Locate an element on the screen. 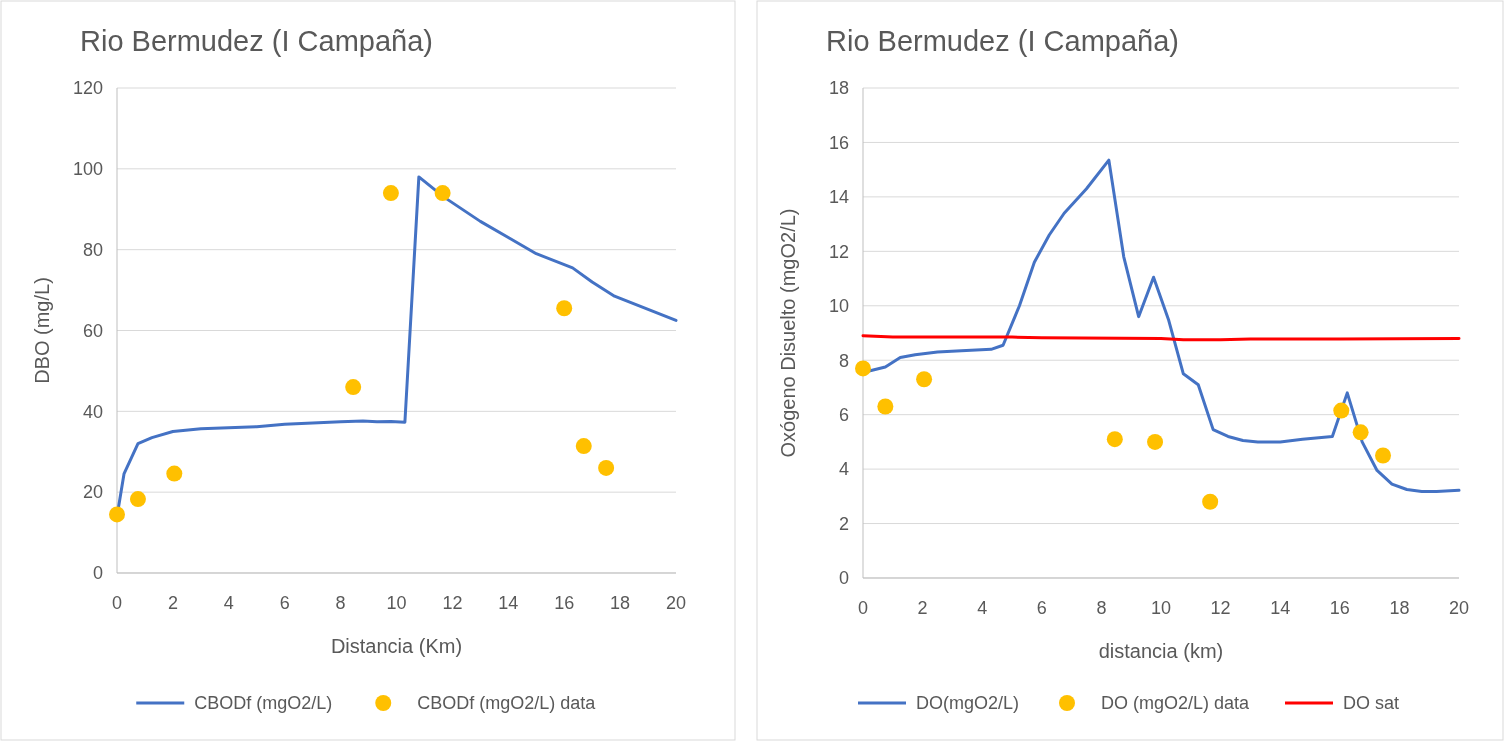 The image size is (1505, 742). y-tick-label: 10 is located at coordinates (838, 306).